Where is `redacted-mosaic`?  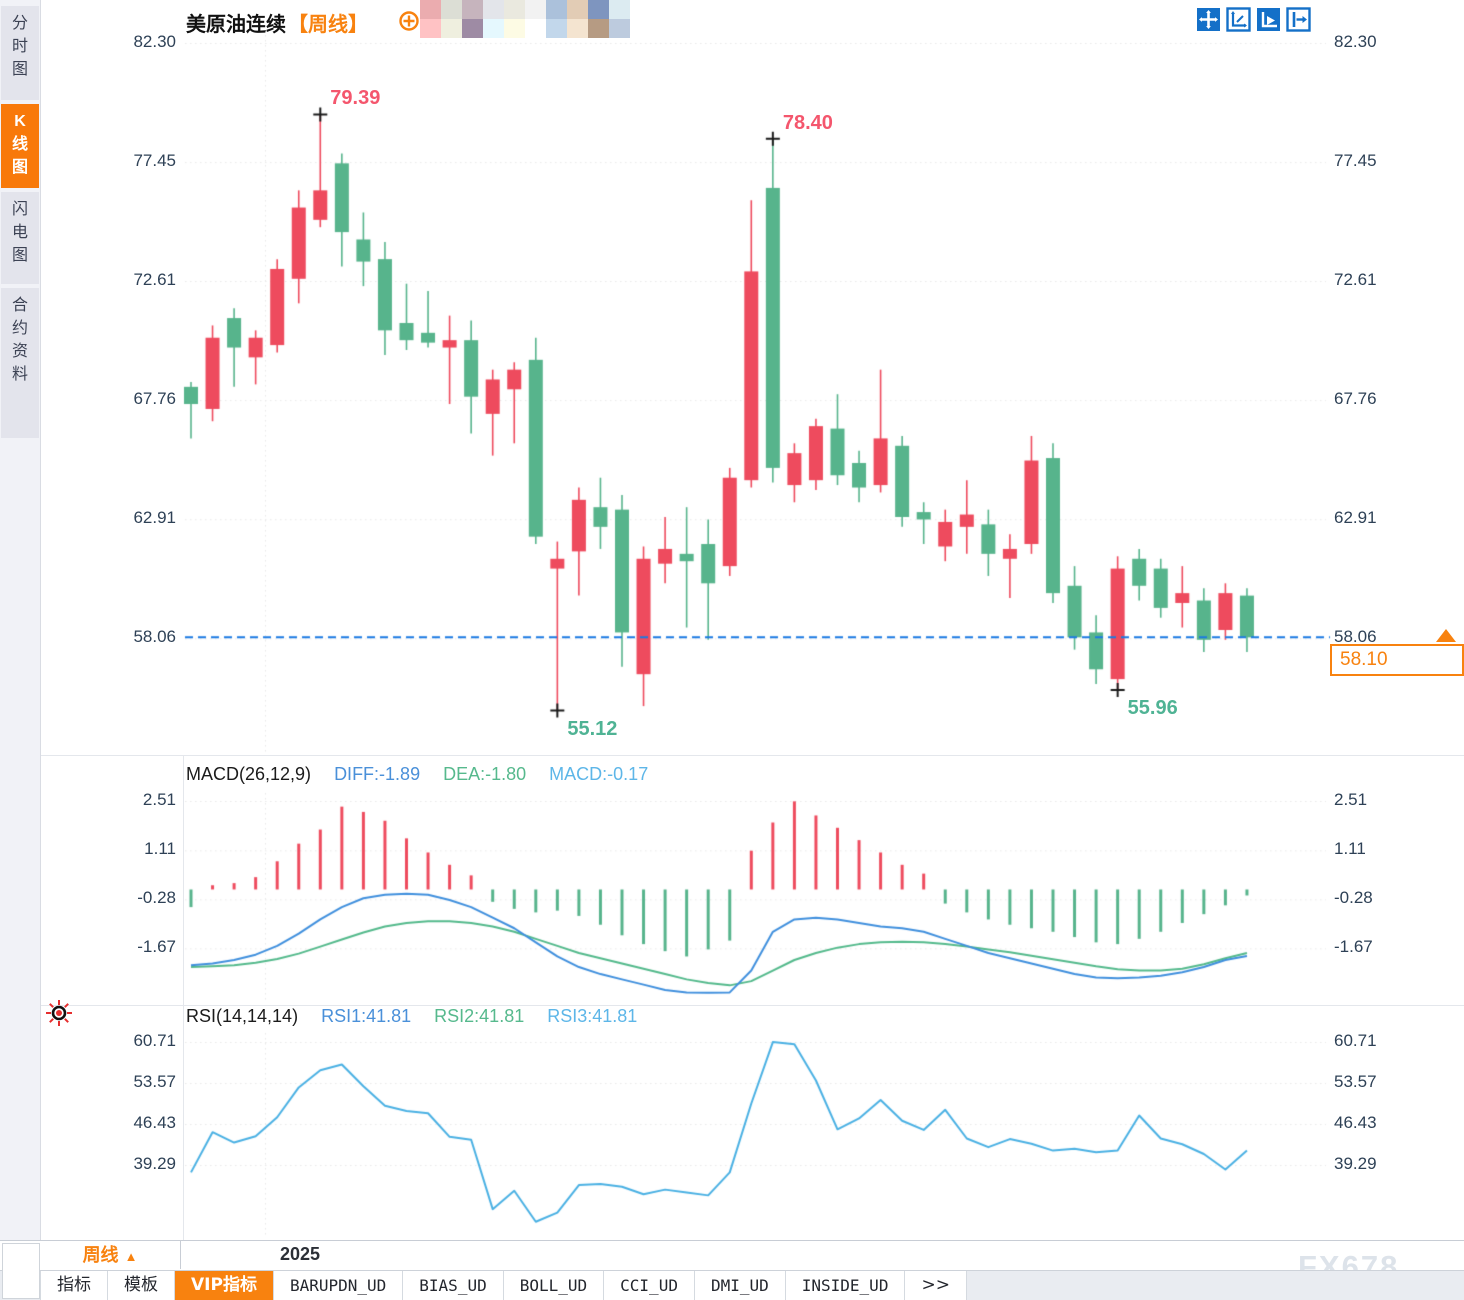 redacted-mosaic is located at coordinates (525, 19).